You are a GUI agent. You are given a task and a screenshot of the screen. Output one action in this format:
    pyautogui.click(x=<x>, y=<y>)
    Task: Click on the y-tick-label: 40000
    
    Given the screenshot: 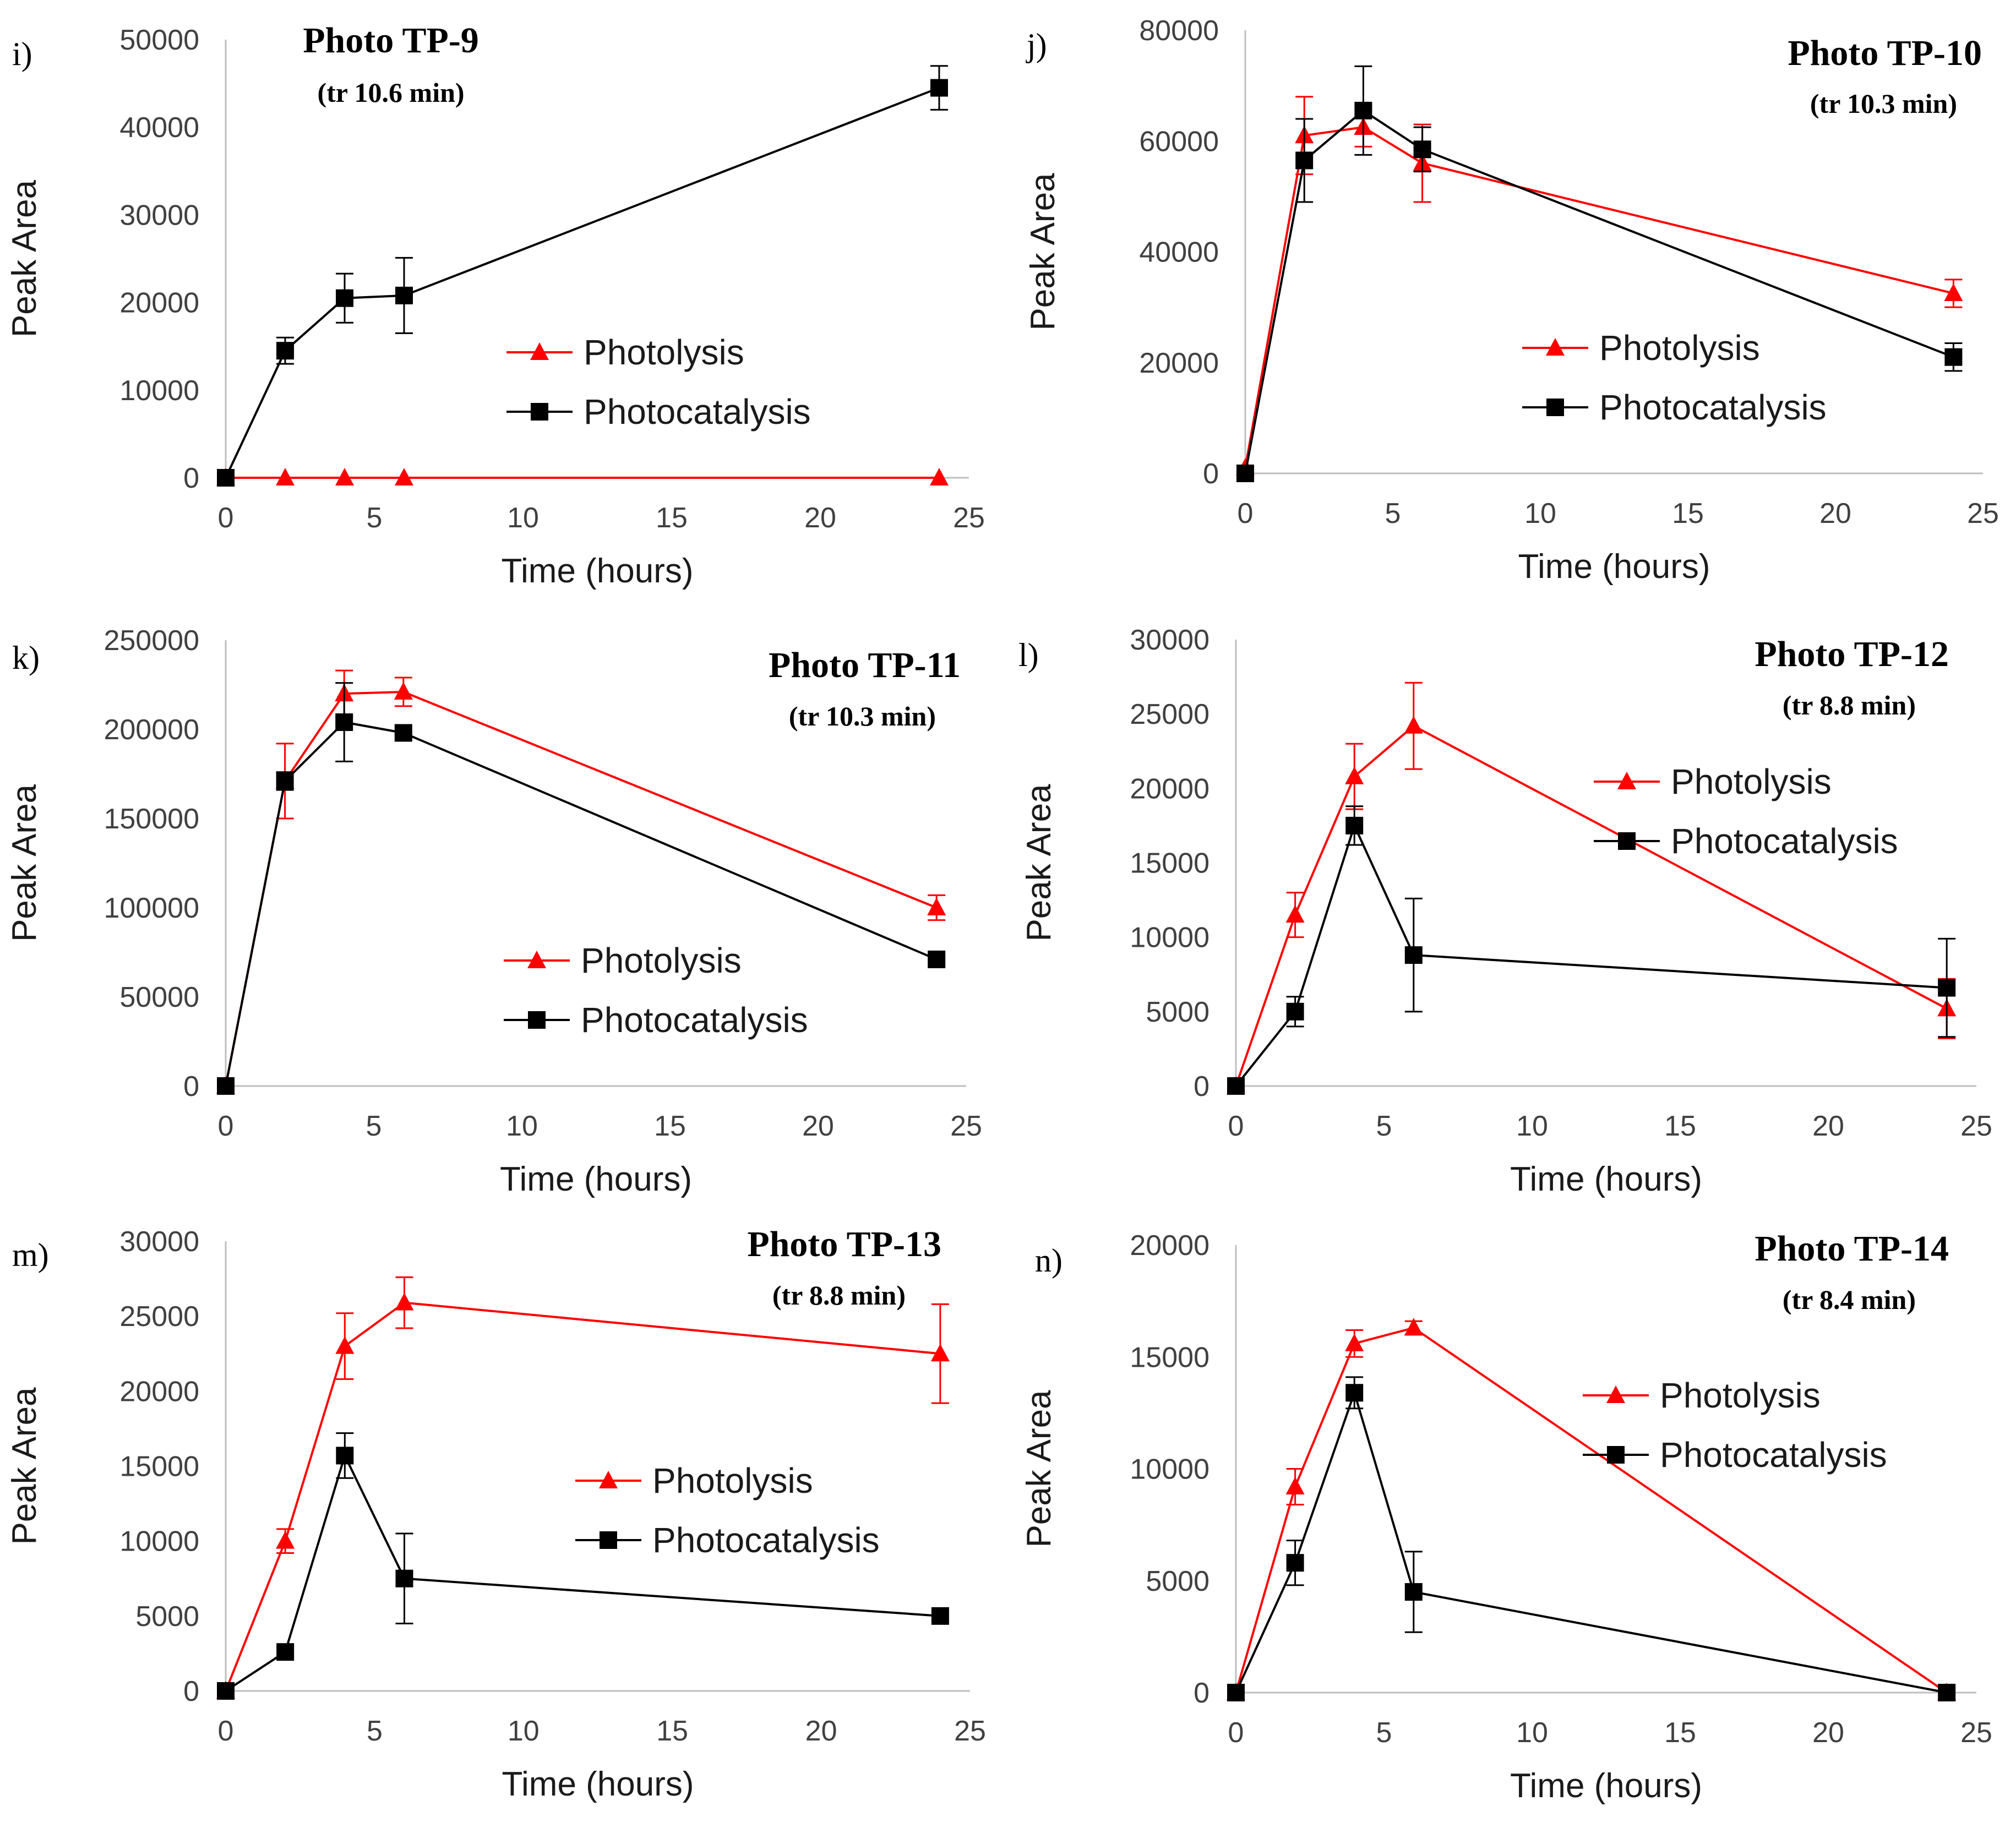 What is the action you would take?
    pyautogui.click(x=1179, y=253)
    